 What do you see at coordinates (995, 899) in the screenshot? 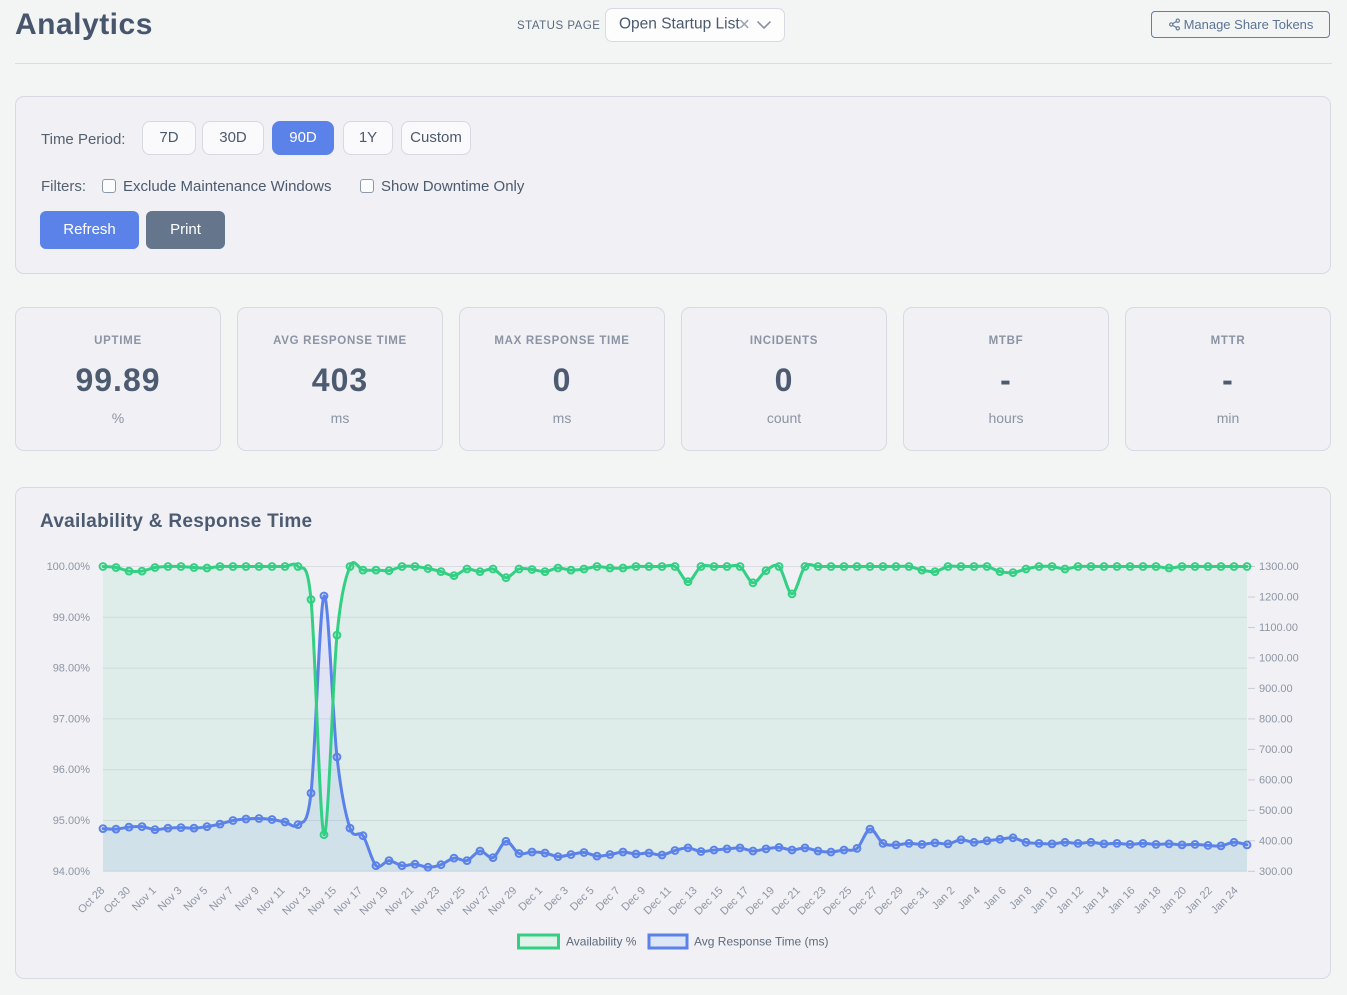
I see `svg-text: Jan 6` at bounding box center [995, 899].